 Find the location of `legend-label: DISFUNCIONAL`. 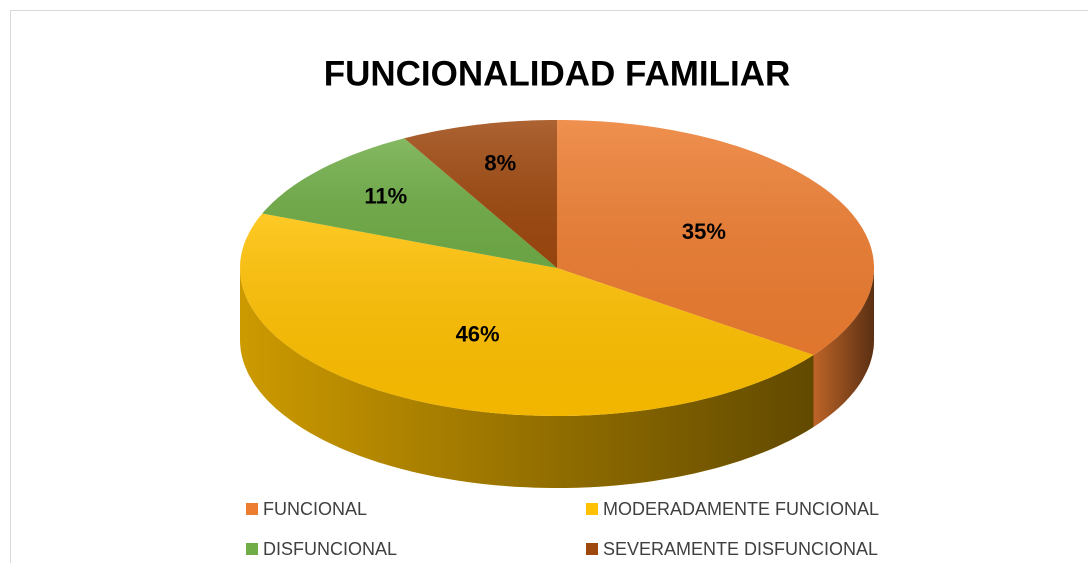

legend-label: DISFUNCIONAL is located at coordinates (330, 549).